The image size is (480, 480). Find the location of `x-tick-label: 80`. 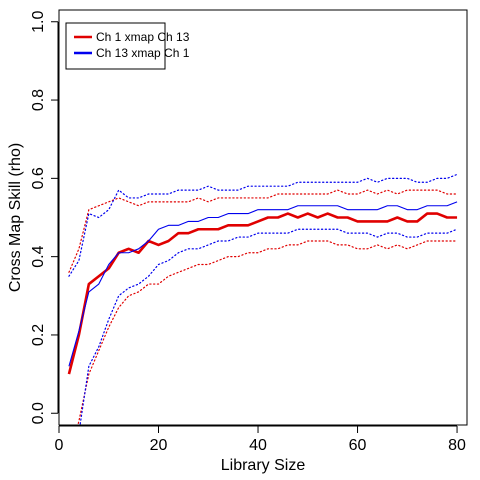

x-tick-label: 80 is located at coordinates (457, 445).